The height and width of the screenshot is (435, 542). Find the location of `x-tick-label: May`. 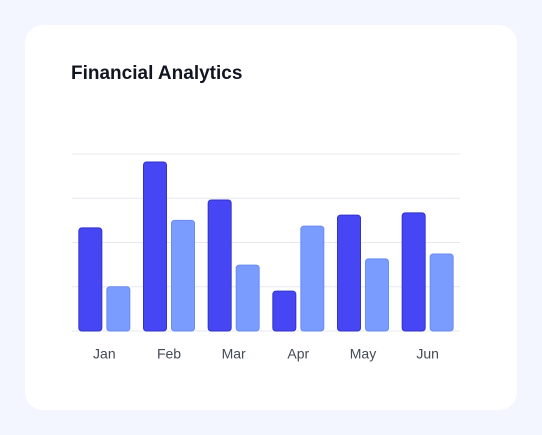

x-tick-label: May is located at coordinates (363, 354).